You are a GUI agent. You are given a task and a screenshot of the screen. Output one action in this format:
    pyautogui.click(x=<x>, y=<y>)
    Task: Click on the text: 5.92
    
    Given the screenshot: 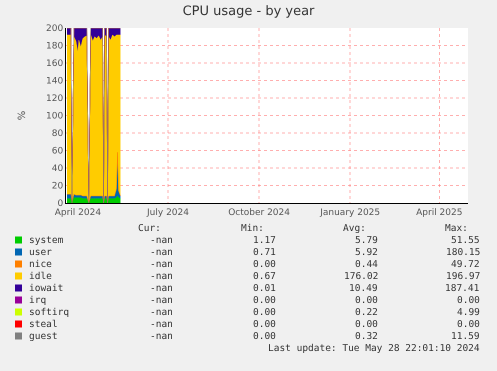 What is the action you would take?
    pyautogui.click(x=366, y=252)
    